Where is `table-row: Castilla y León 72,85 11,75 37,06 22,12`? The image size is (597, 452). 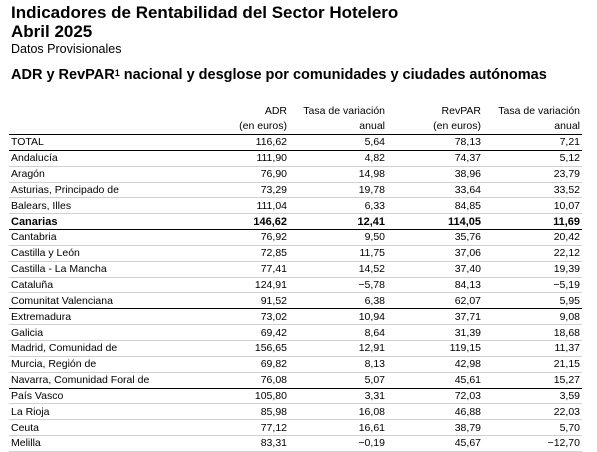
table-row: Castilla y León 72,85 11,75 37,06 22,12 is located at coordinates (295, 253).